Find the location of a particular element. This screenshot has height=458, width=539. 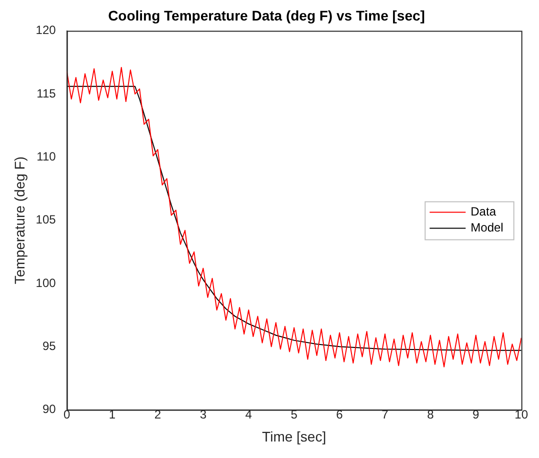

legend-label: Data is located at coordinates (483, 211).